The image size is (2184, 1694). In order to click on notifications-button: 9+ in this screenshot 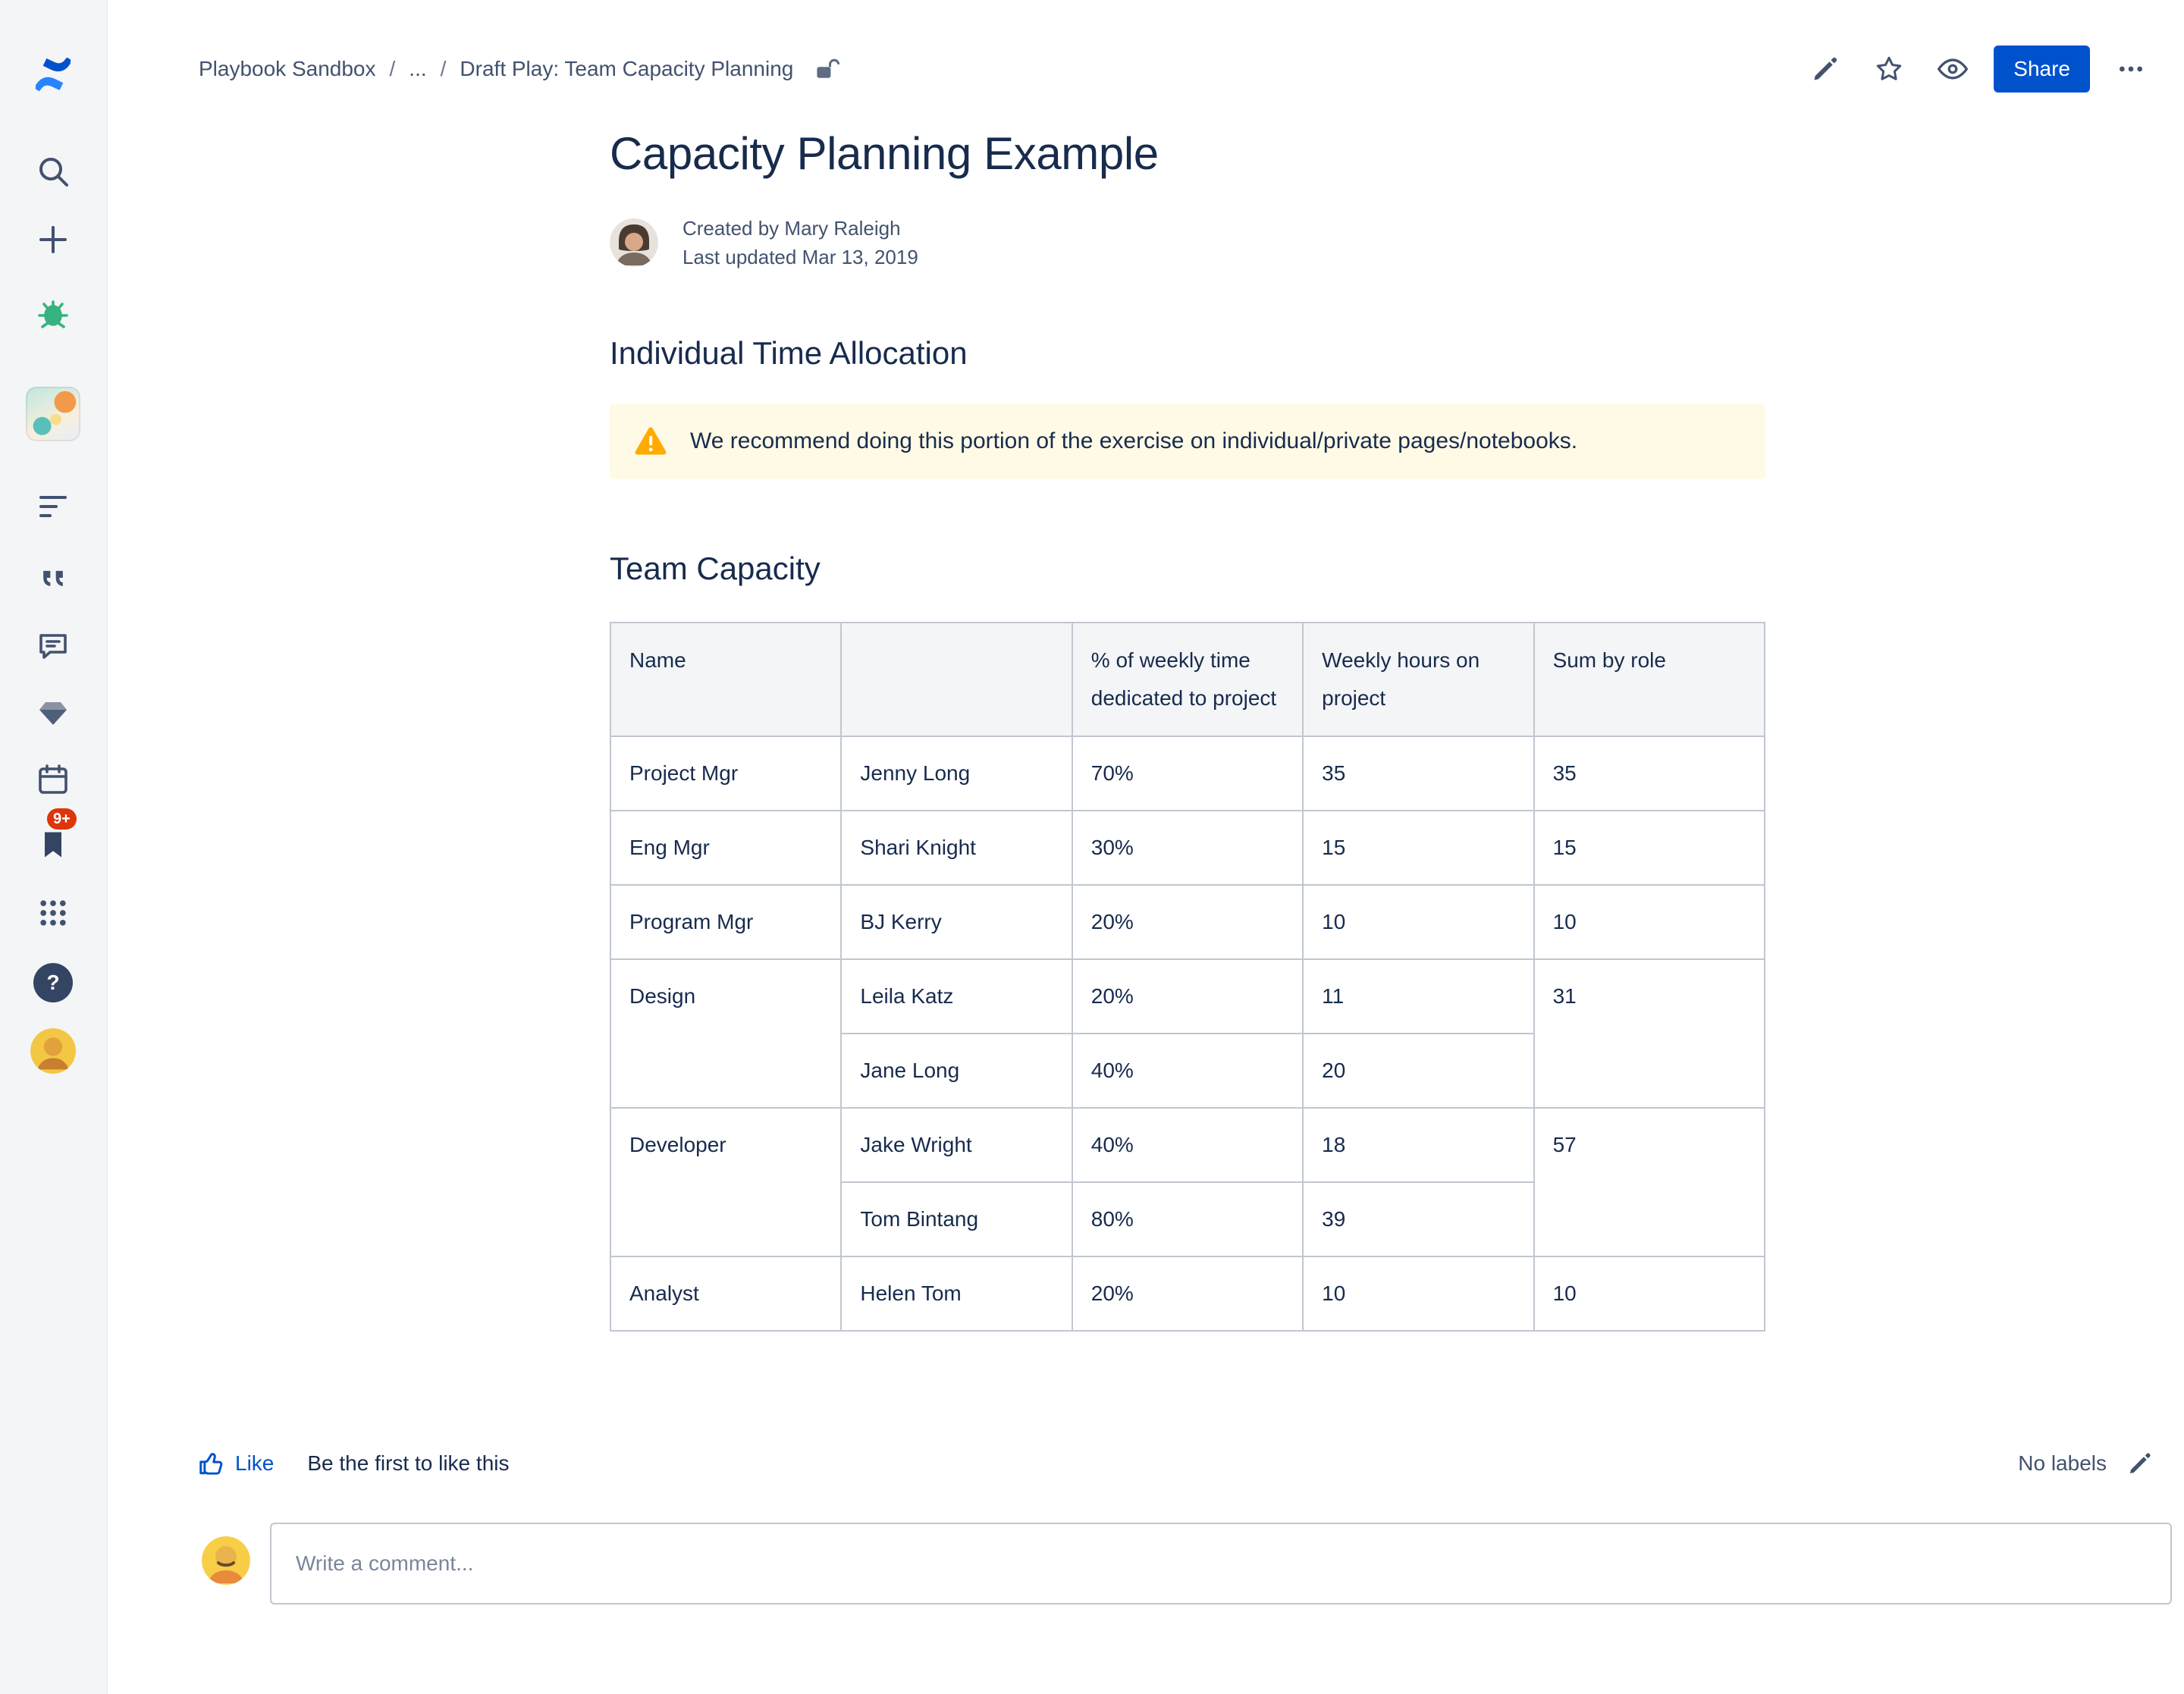, I will do `click(53, 840)`.